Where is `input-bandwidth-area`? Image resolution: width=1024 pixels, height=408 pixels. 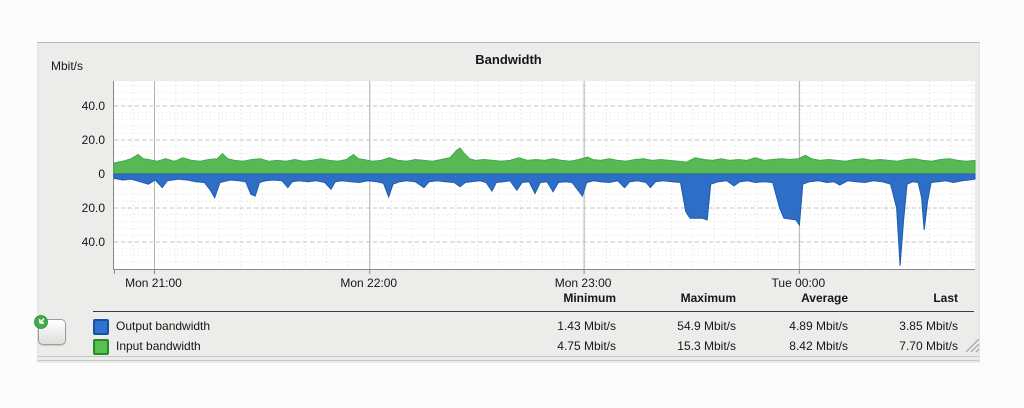 input-bandwidth-area is located at coordinates (544, 161).